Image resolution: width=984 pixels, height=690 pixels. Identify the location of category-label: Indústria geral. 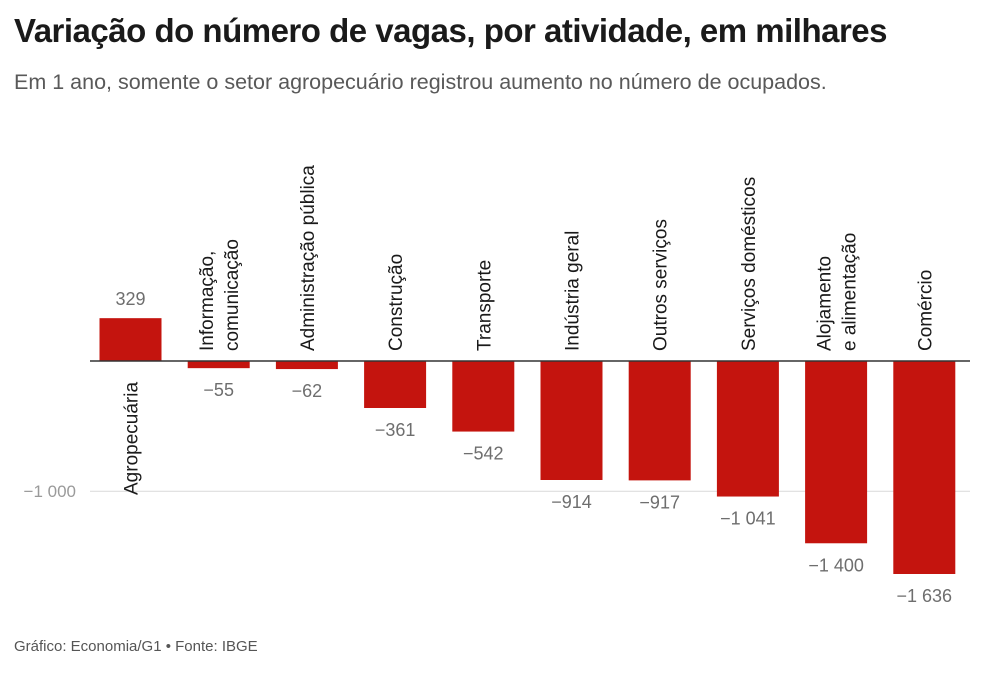
(573, 291).